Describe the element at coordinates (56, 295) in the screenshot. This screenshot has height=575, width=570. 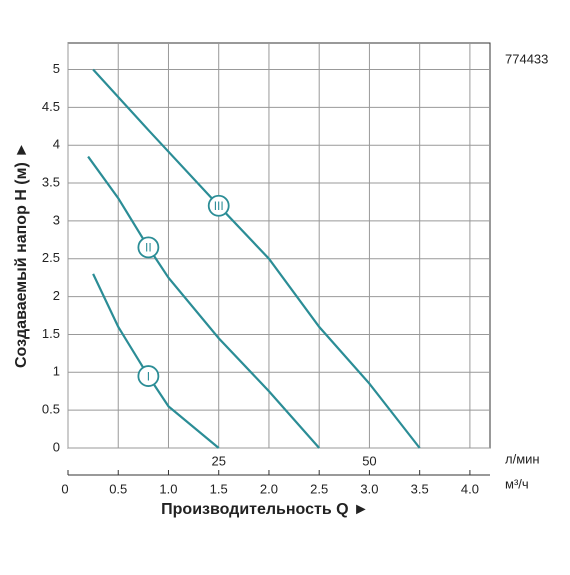
I see `y-tick-label: 2` at that location.